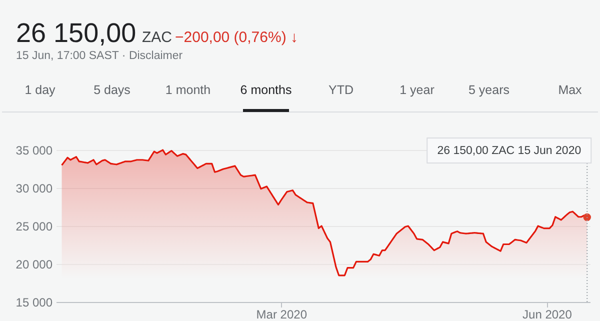 The height and width of the screenshot is (321, 600). What do you see at coordinates (34, 227) in the screenshot?
I see `y-tick-label: 25 000` at bounding box center [34, 227].